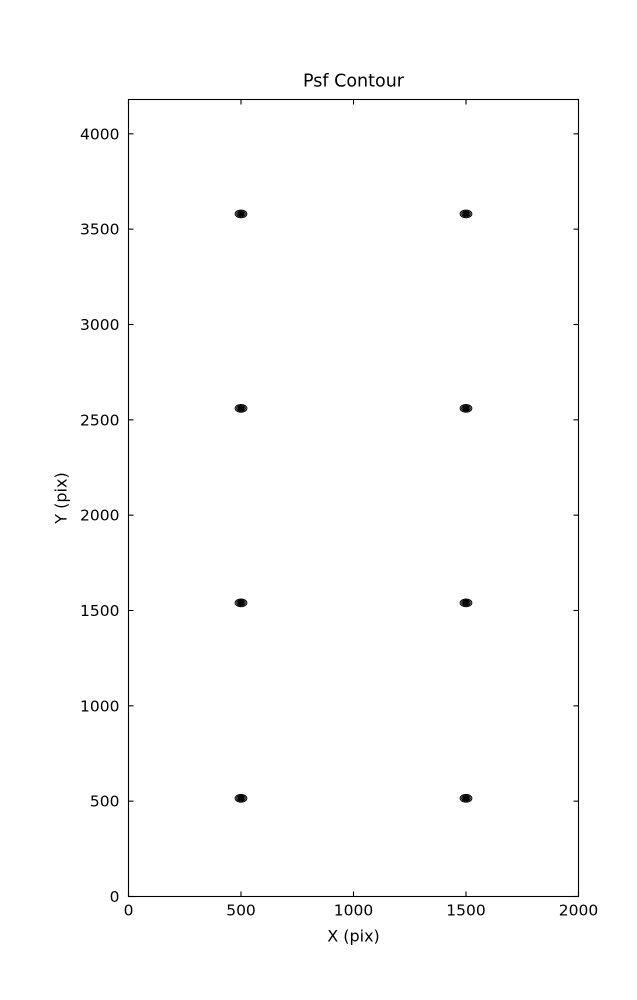 This screenshot has width=637, height=1000. What do you see at coordinates (99, 325) in the screenshot?
I see `y-tick-label: 3000` at bounding box center [99, 325].